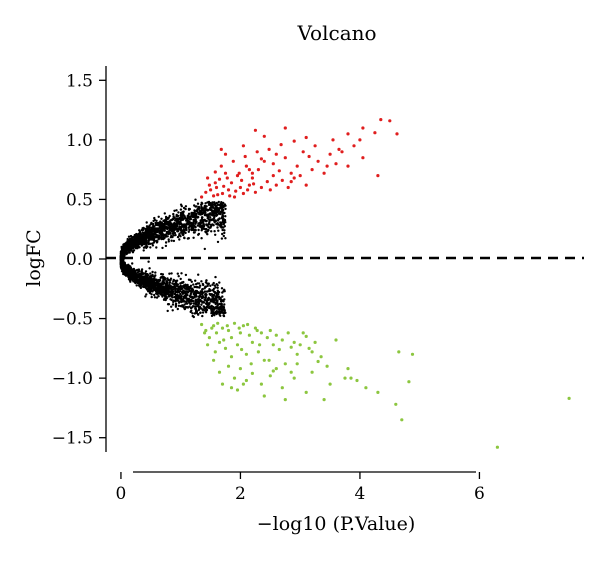  I want to click on y-tick-label: 1.5, so click(79, 81).